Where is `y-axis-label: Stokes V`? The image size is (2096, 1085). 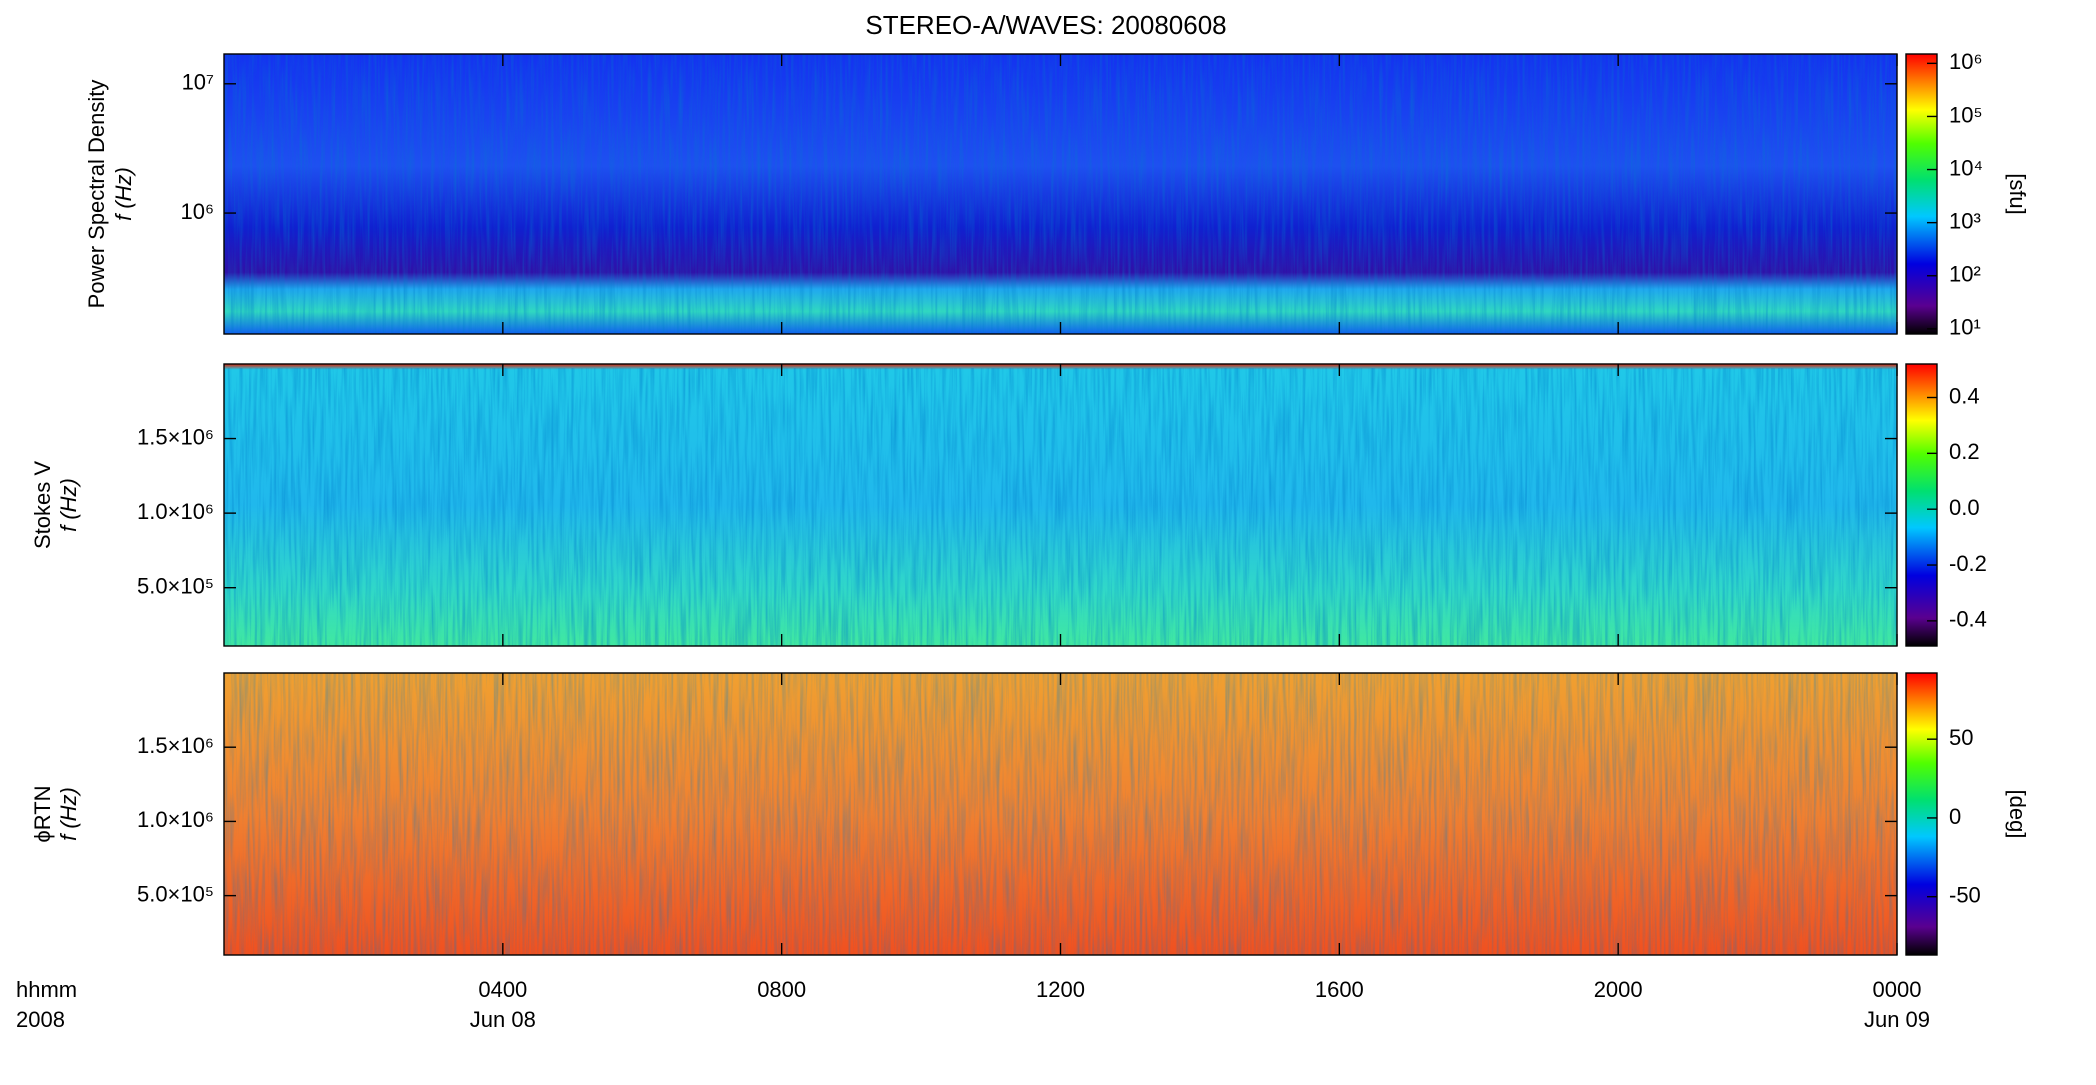
y-axis-label: Stokes V is located at coordinates (42, 505).